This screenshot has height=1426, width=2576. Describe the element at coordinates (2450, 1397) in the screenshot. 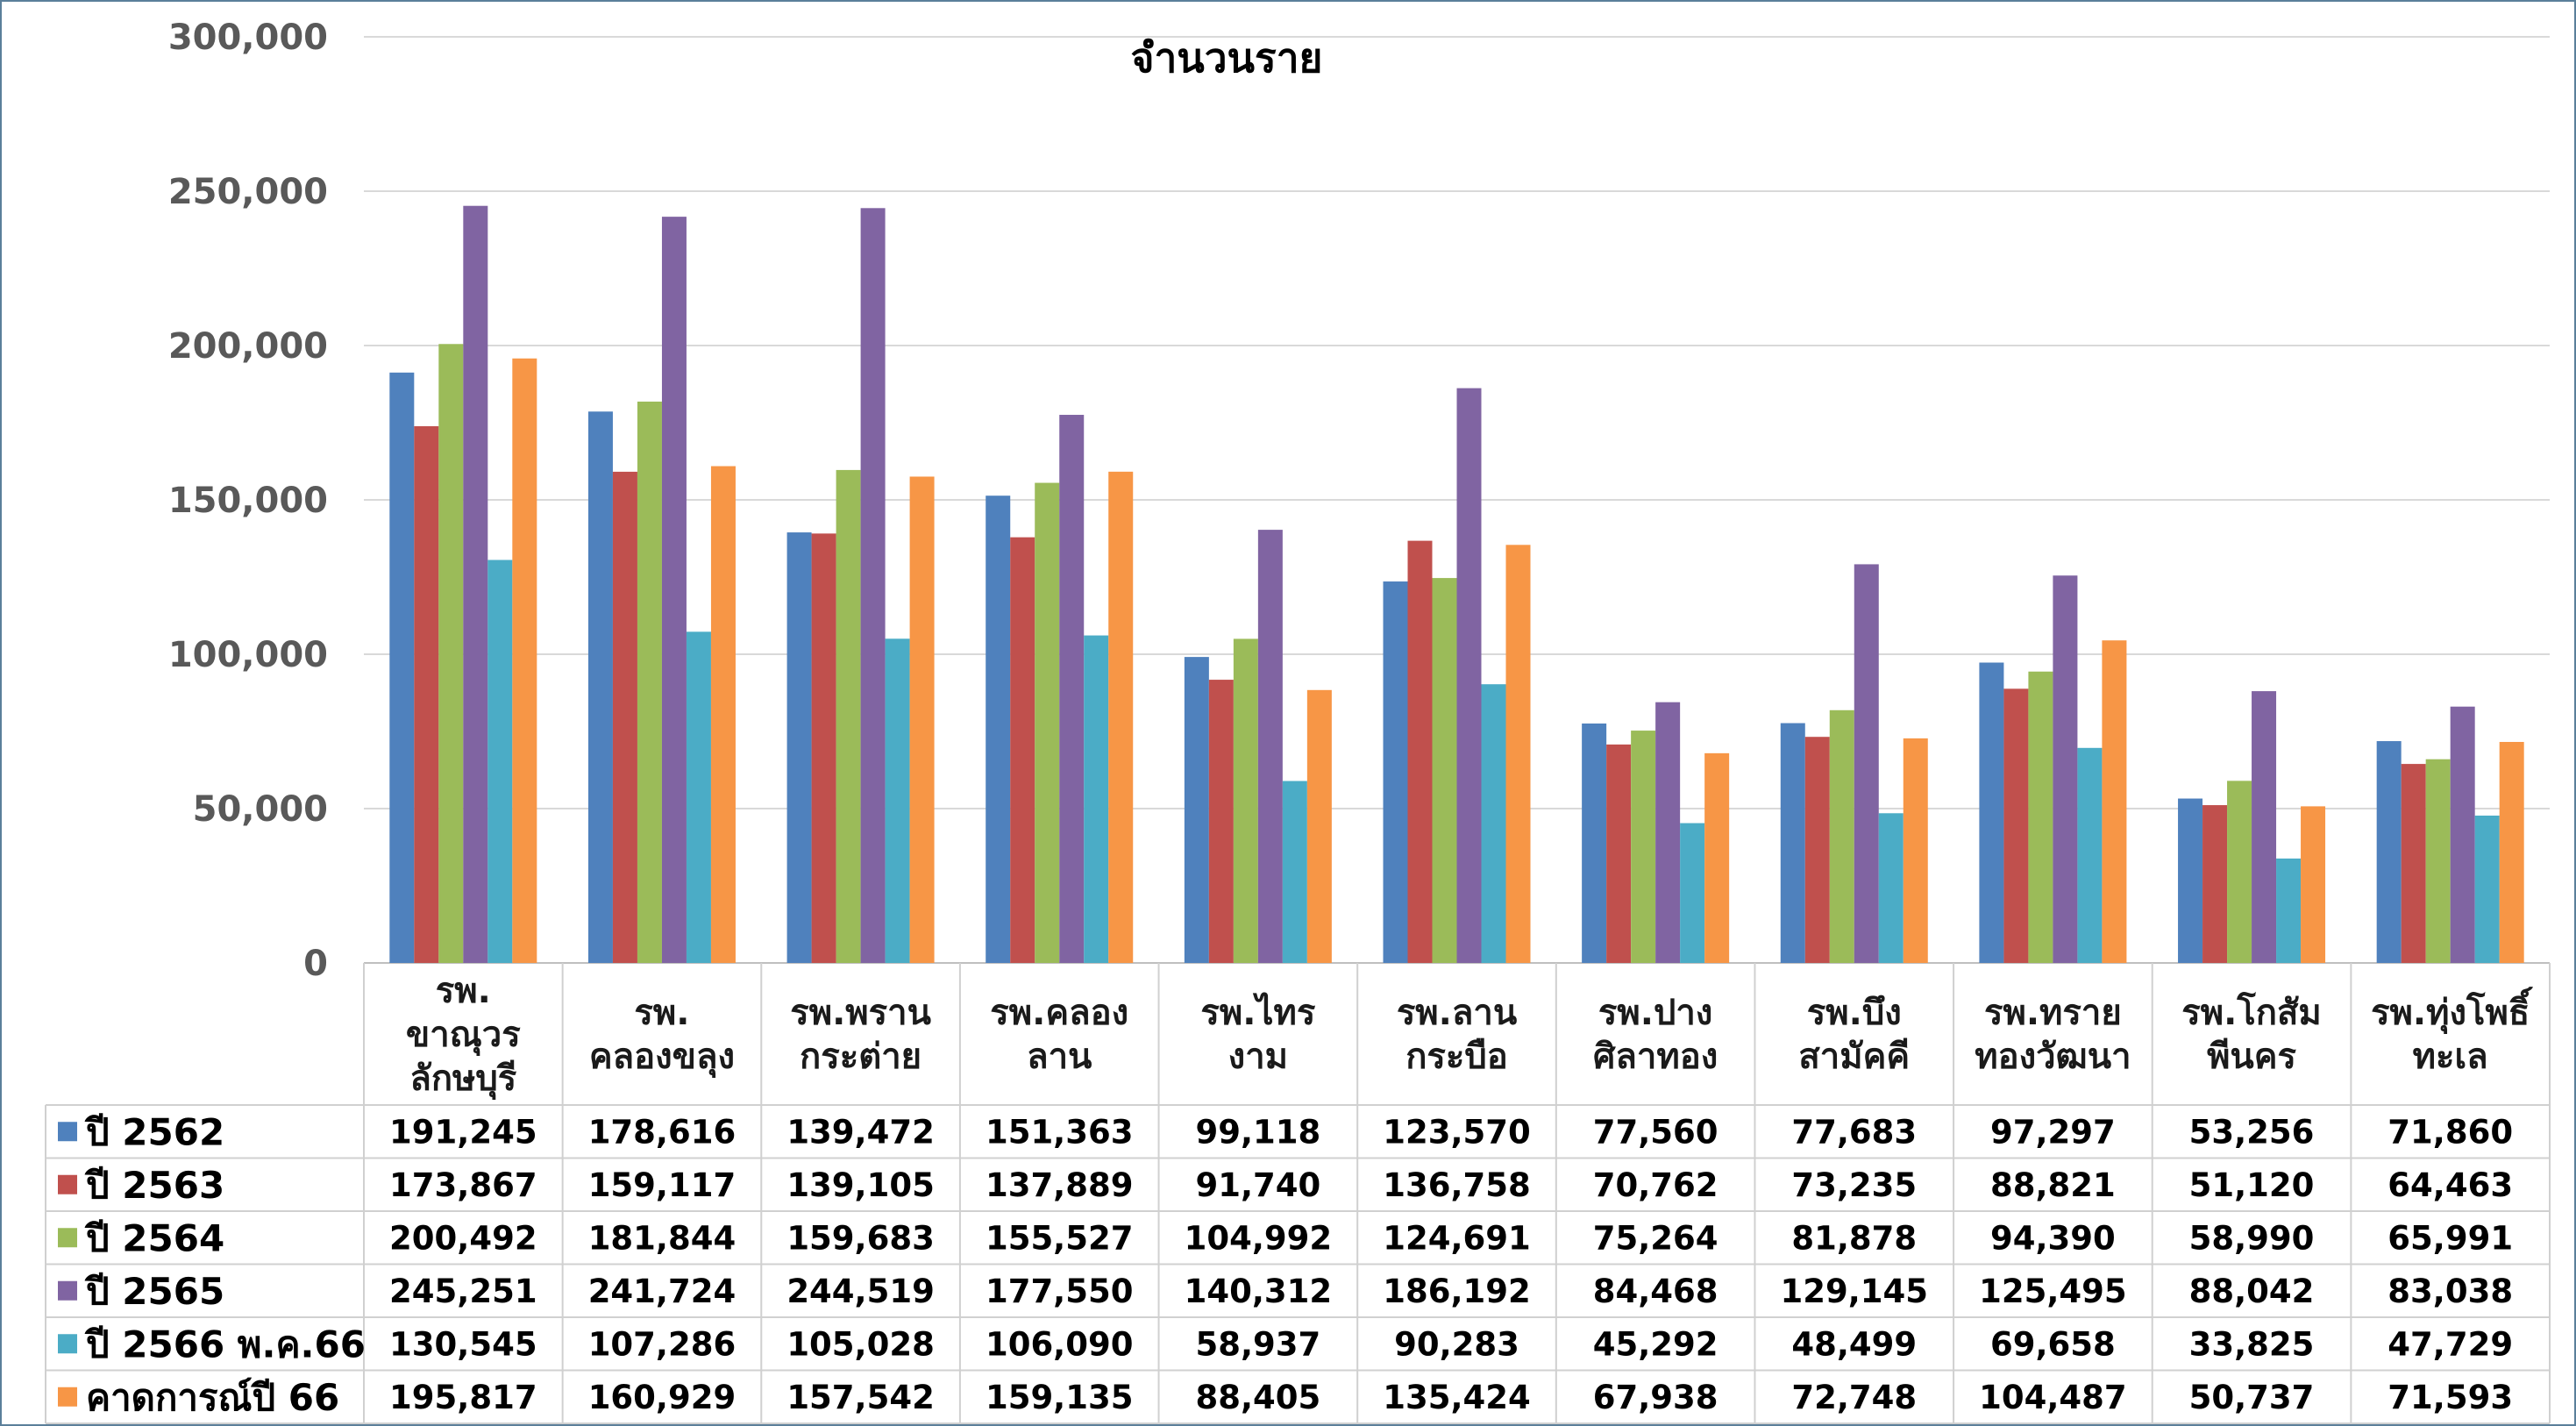

I see `table-cell-value: 71,593` at that location.